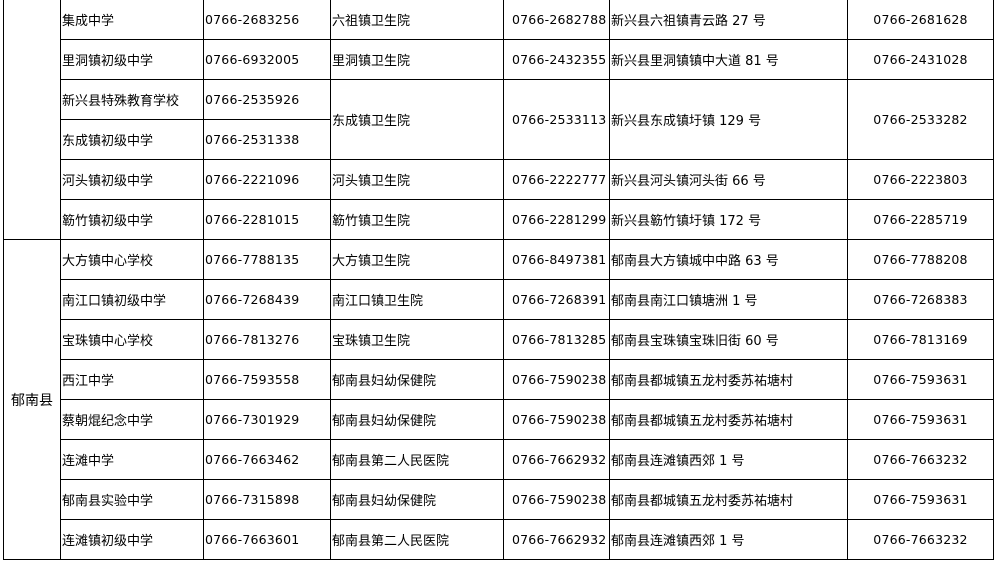  What do you see at coordinates (132, 539) in the screenshot?
I see `school-name: 连滩镇初级中学` at bounding box center [132, 539].